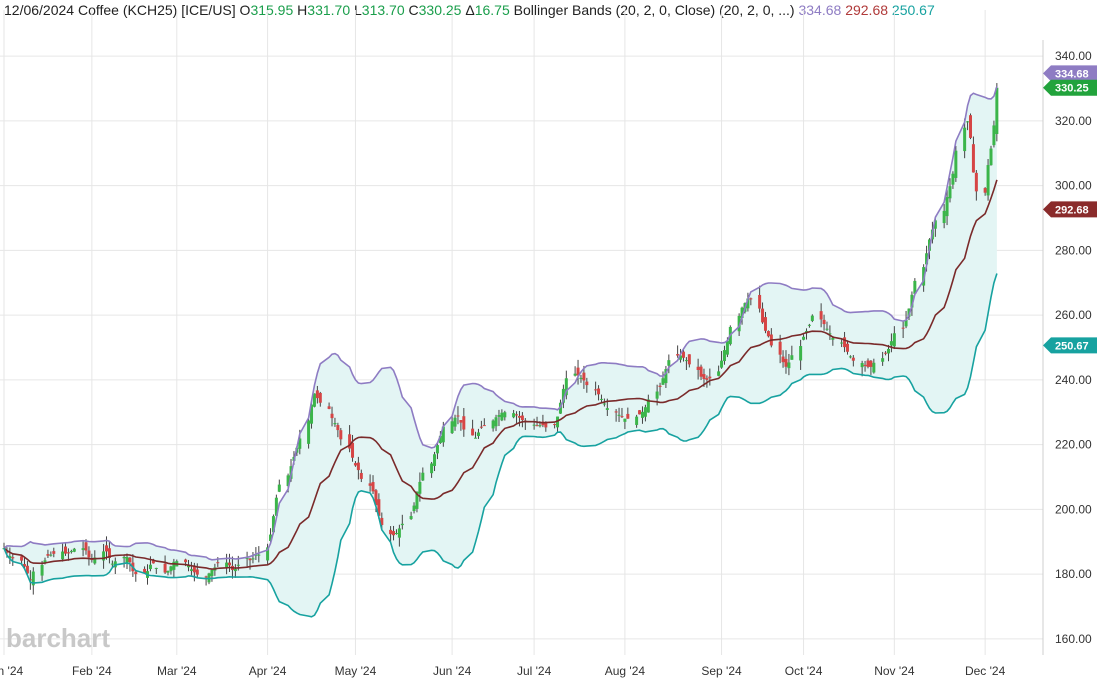 The height and width of the screenshot is (681, 1097). What do you see at coordinates (614, 10) in the screenshot?
I see `study-name: Bollinger Bands (20, 2, 0, Close)` at bounding box center [614, 10].